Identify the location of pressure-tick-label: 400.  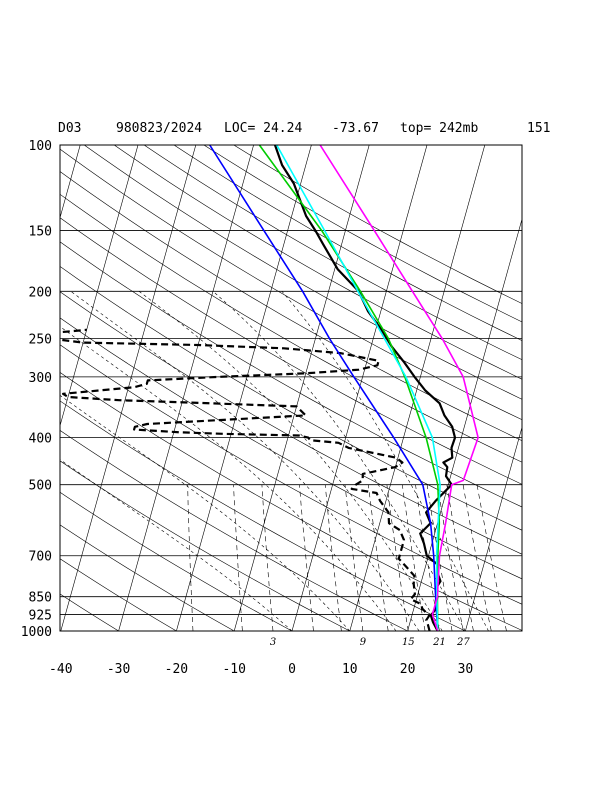
(40, 439).